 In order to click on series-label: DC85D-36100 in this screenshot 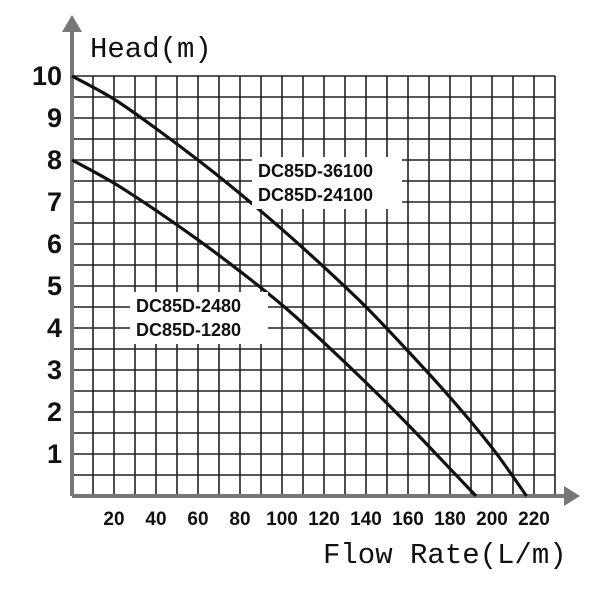, I will do `click(315, 171)`.